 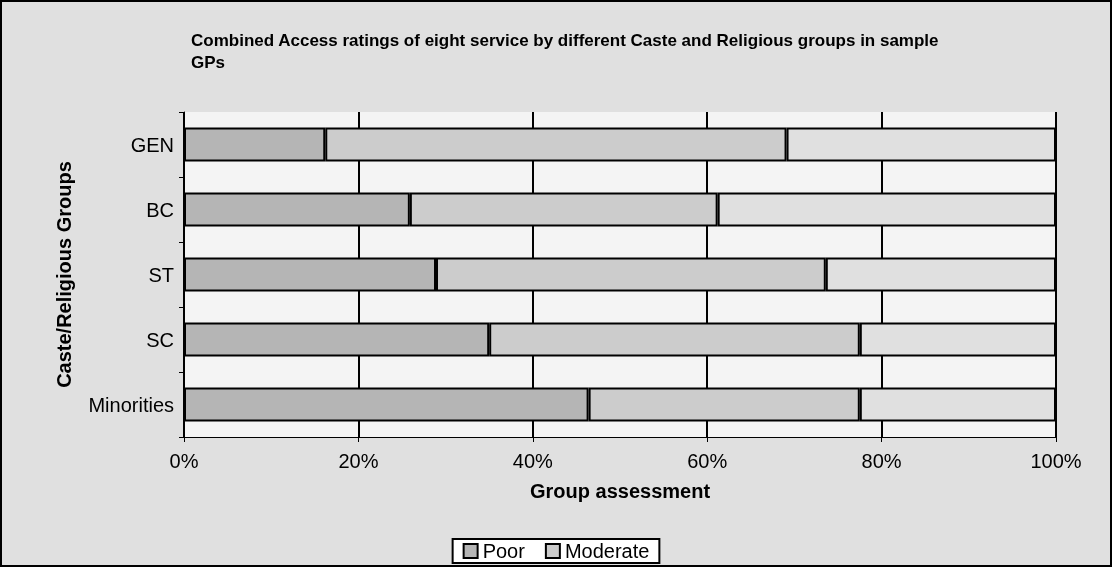 I want to click on y-tick-label: Minorities, so click(x=131, y=404).